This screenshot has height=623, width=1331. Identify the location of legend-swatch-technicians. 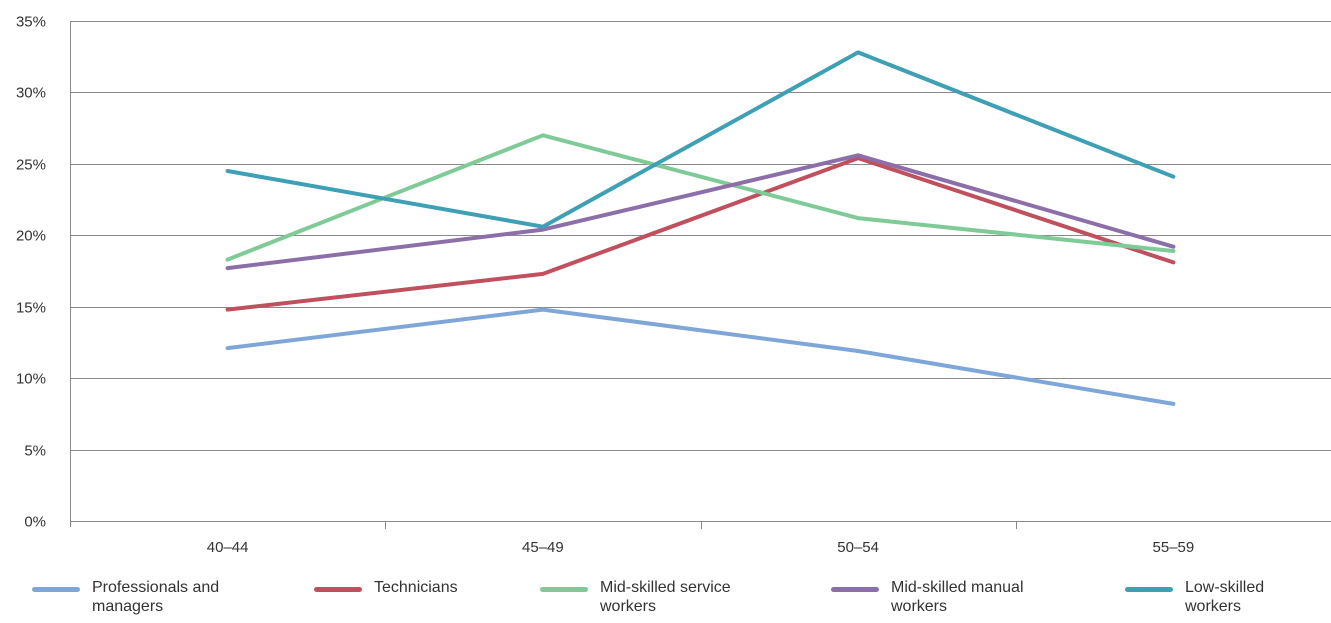
(338, 589).